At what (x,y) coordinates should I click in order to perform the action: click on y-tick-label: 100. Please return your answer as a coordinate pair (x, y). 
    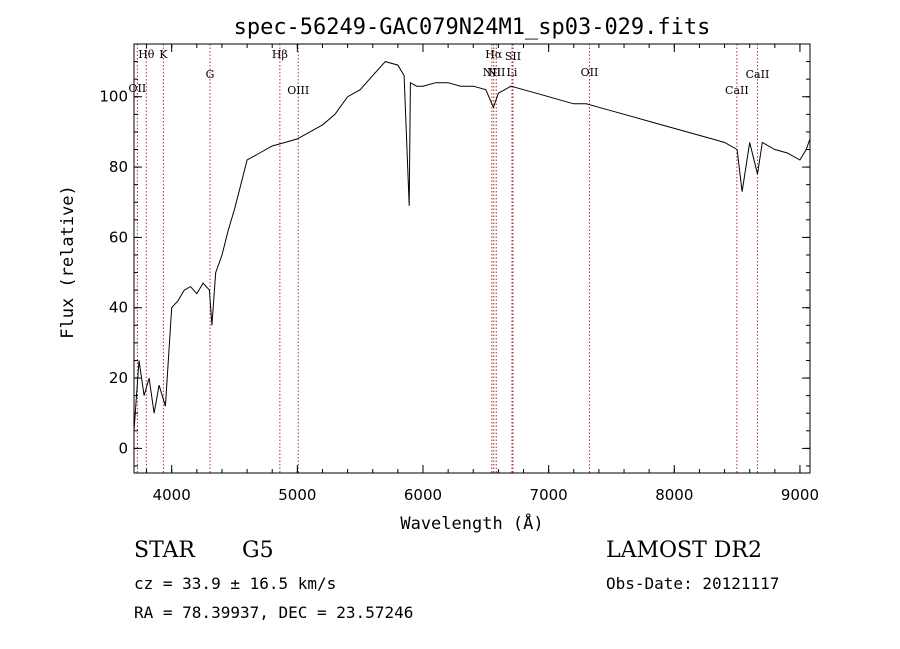
    Looking at the image, I should click on (113, 97).